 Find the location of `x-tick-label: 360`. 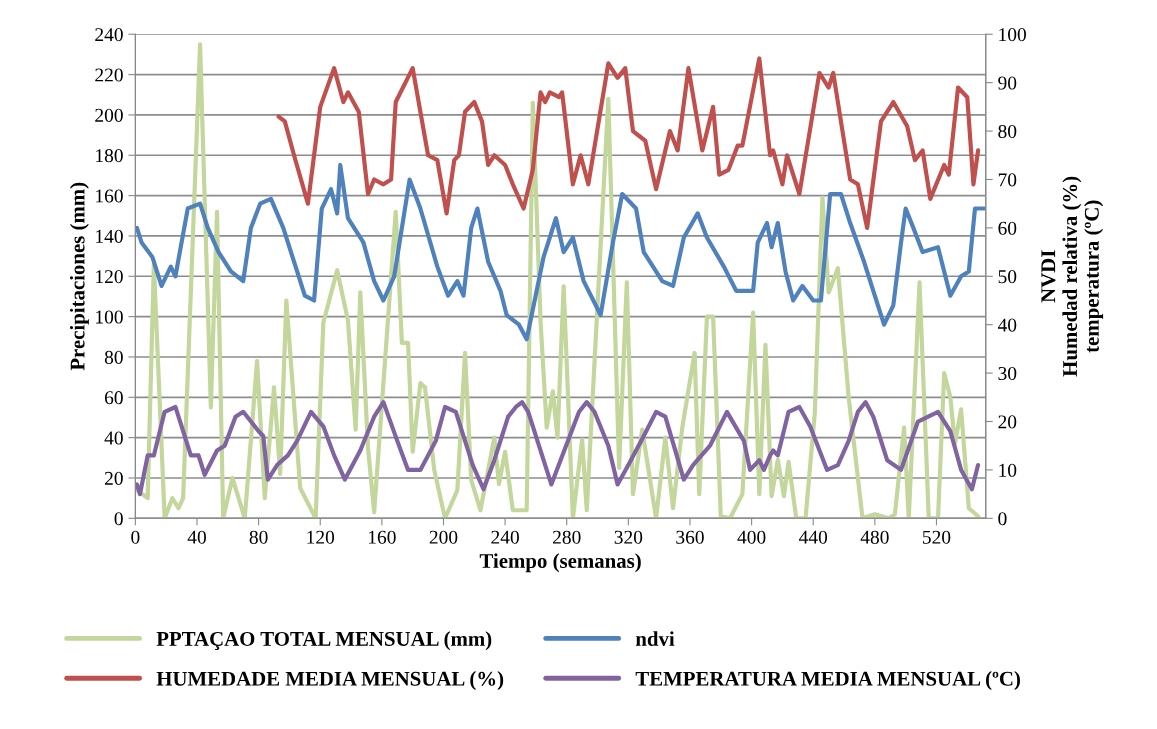

x-tick-label: 360 is located at coordinates (690, 537).